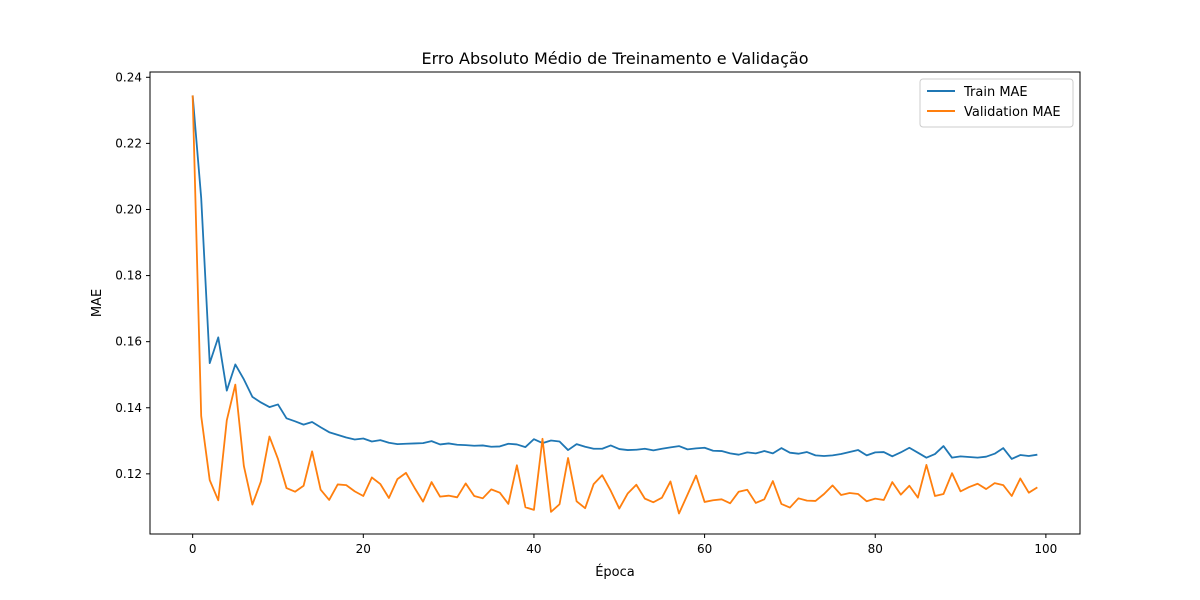 This screenshot has width=1200, height=600. I want to click on y-tick-label: 0.14, so click(128, 408).